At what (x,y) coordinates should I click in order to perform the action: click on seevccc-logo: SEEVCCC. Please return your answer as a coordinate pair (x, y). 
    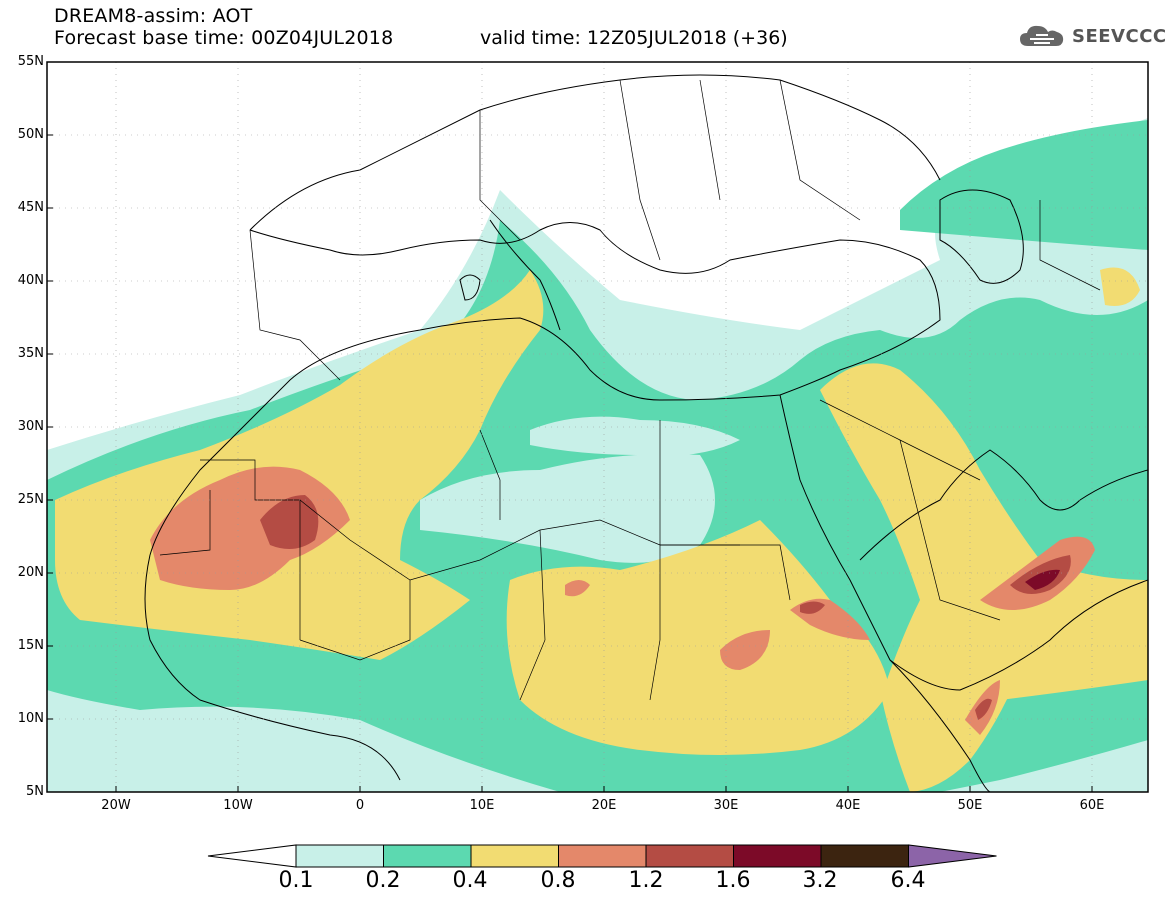
    Looking at the image, I should click on (1091, 36).